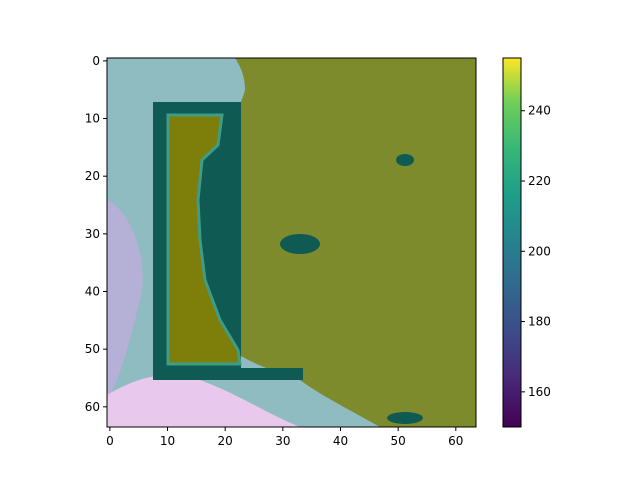 Image resolution: width=640 pixels, height=480 pixels. I want to click on x-tick-label: 0, so click(110, 441).